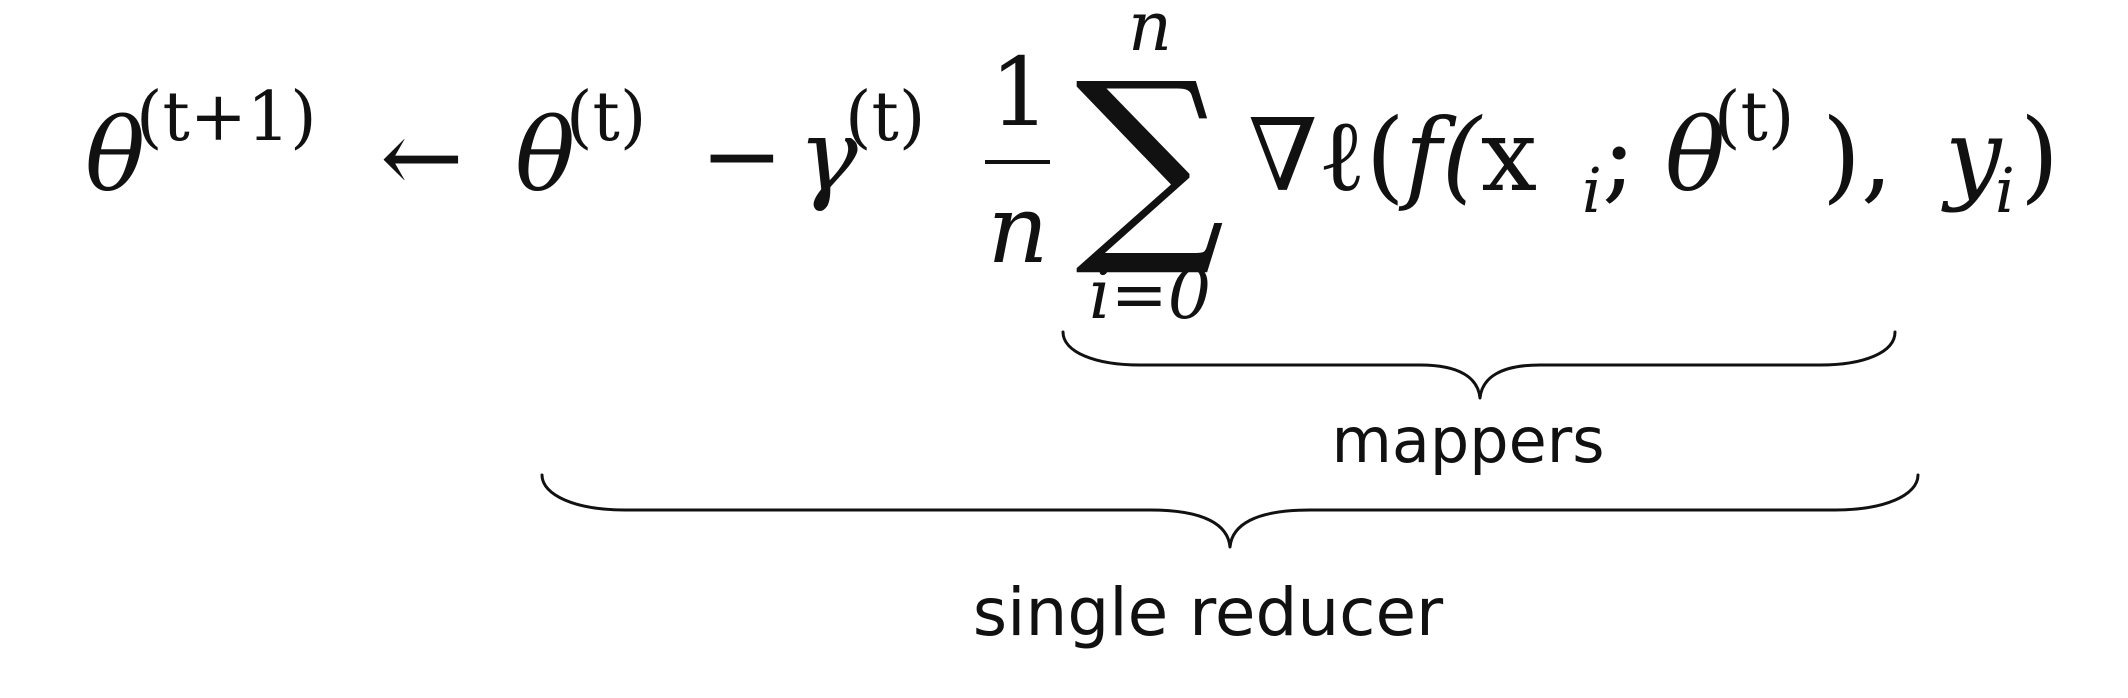 The height and width of the screenshot is (698, 2128). Describe the element at coordinates (742, 155) in the screenshot. I see `minus-sign: −` at that location.